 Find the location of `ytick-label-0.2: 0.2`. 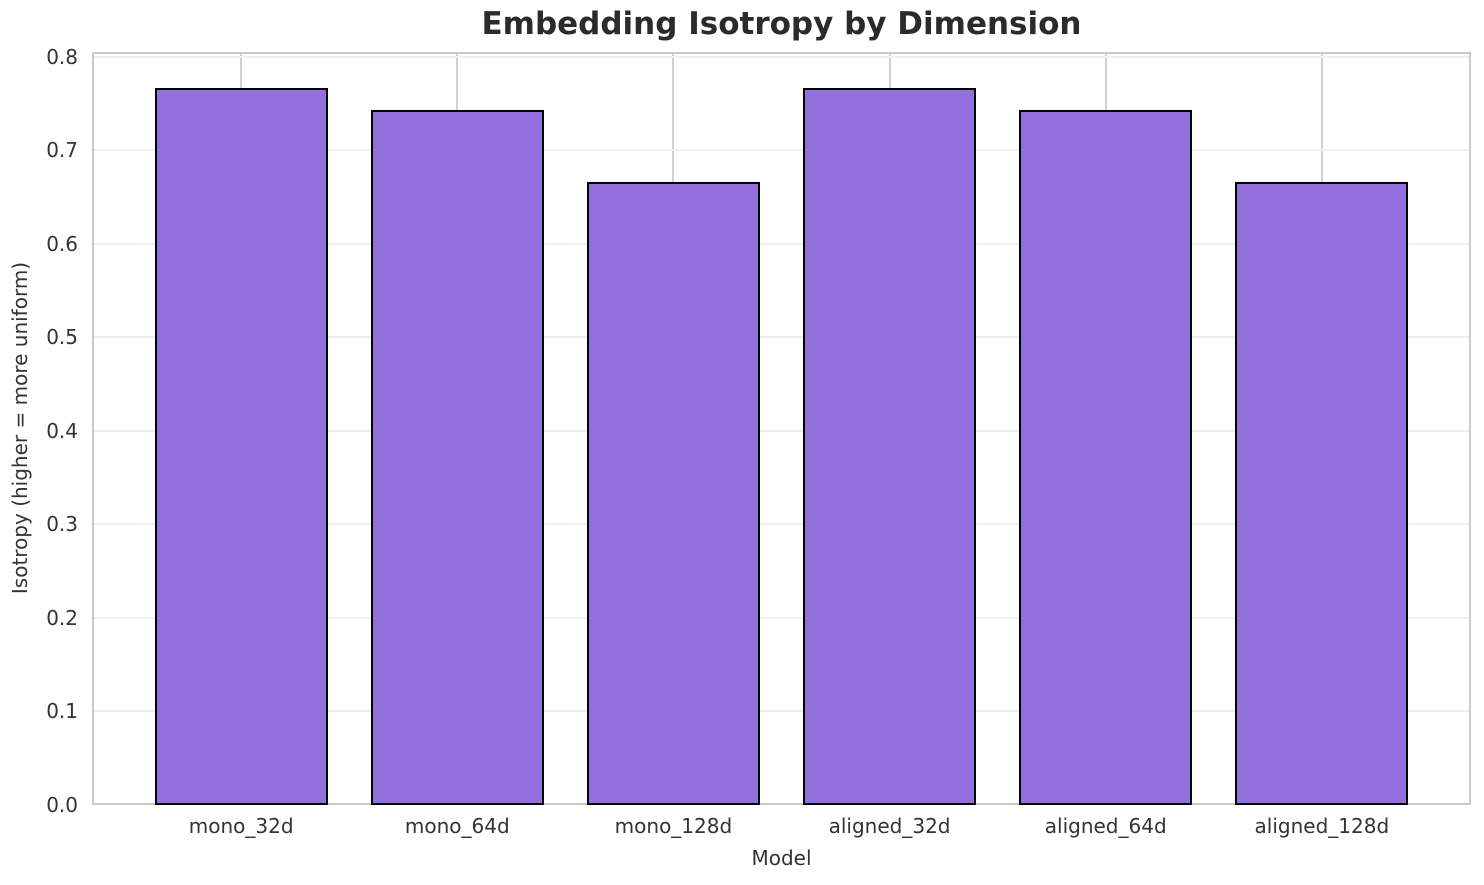

ytick-label-0.2: 0.2 is located at coordinates (62, 617).